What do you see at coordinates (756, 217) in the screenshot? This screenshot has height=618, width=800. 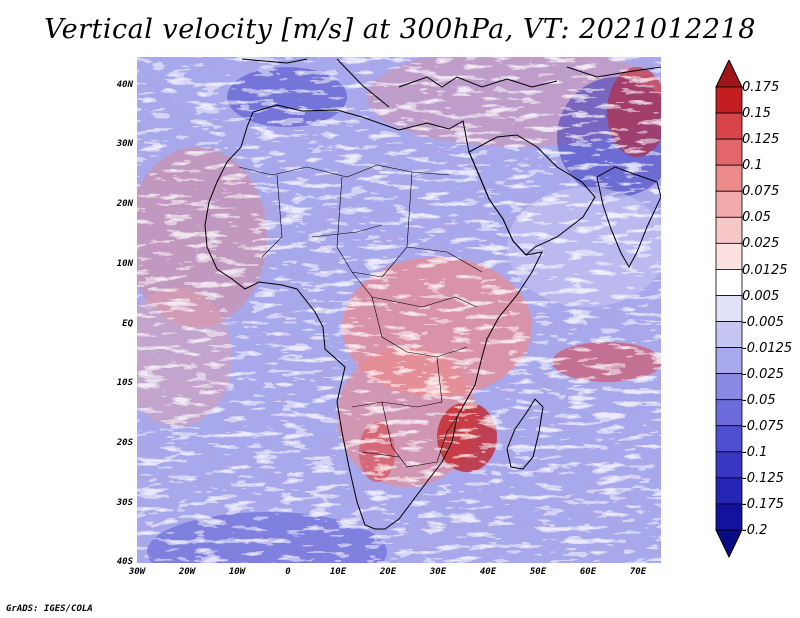 I see `colorbar-label-5: 0.05` at bounding box center [756, 217].